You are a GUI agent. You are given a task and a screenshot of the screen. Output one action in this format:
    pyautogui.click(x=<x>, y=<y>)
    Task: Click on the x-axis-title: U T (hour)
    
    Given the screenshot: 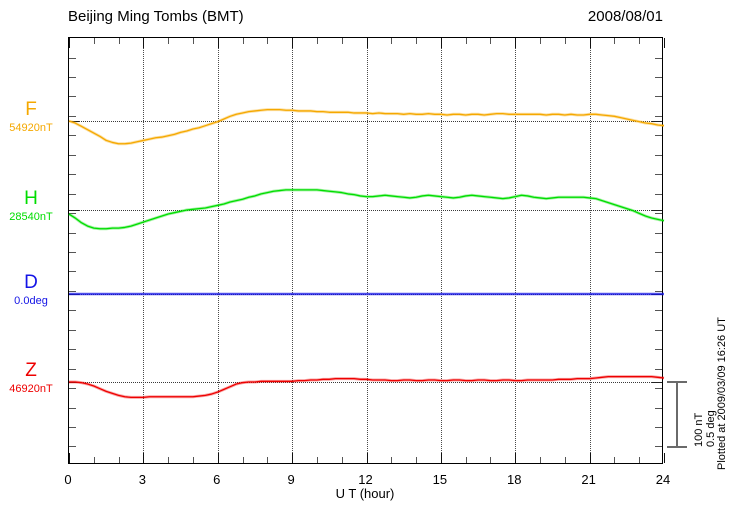 What is the action you would take?
    pyautogui.click(x=365, y=493)
    